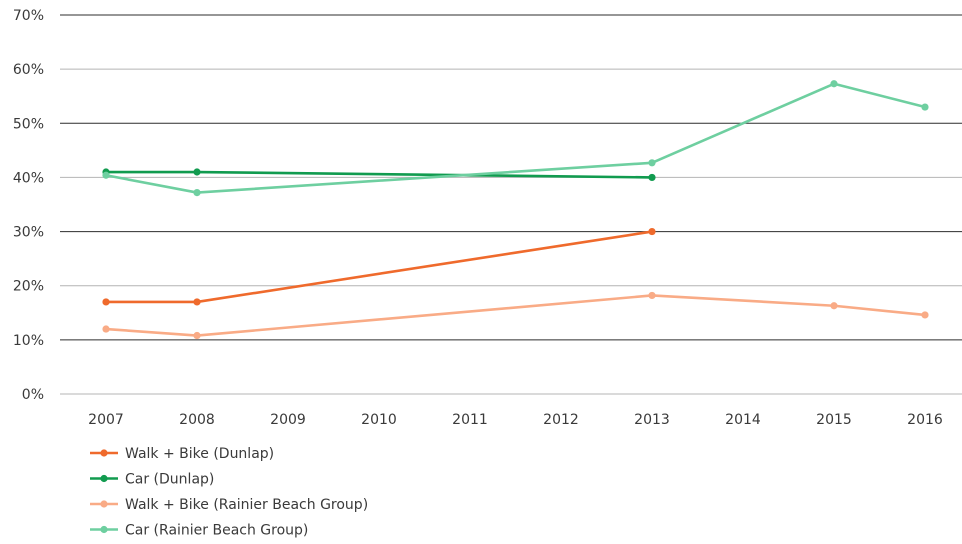 The image size is (962, 544). I want to click on y-tick-label: 40%, so click(28, 178).